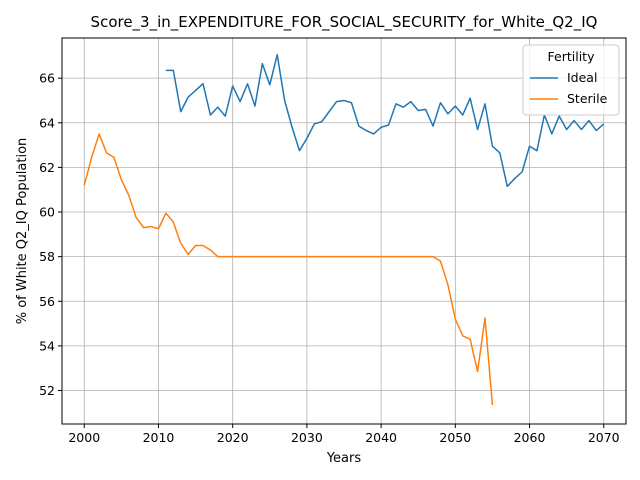 The image size is (640, 480). What do you see at coordinates (530, 437) in the screenshot?
I see `x-tick-label: 2060` at bounding box center [530, 437].